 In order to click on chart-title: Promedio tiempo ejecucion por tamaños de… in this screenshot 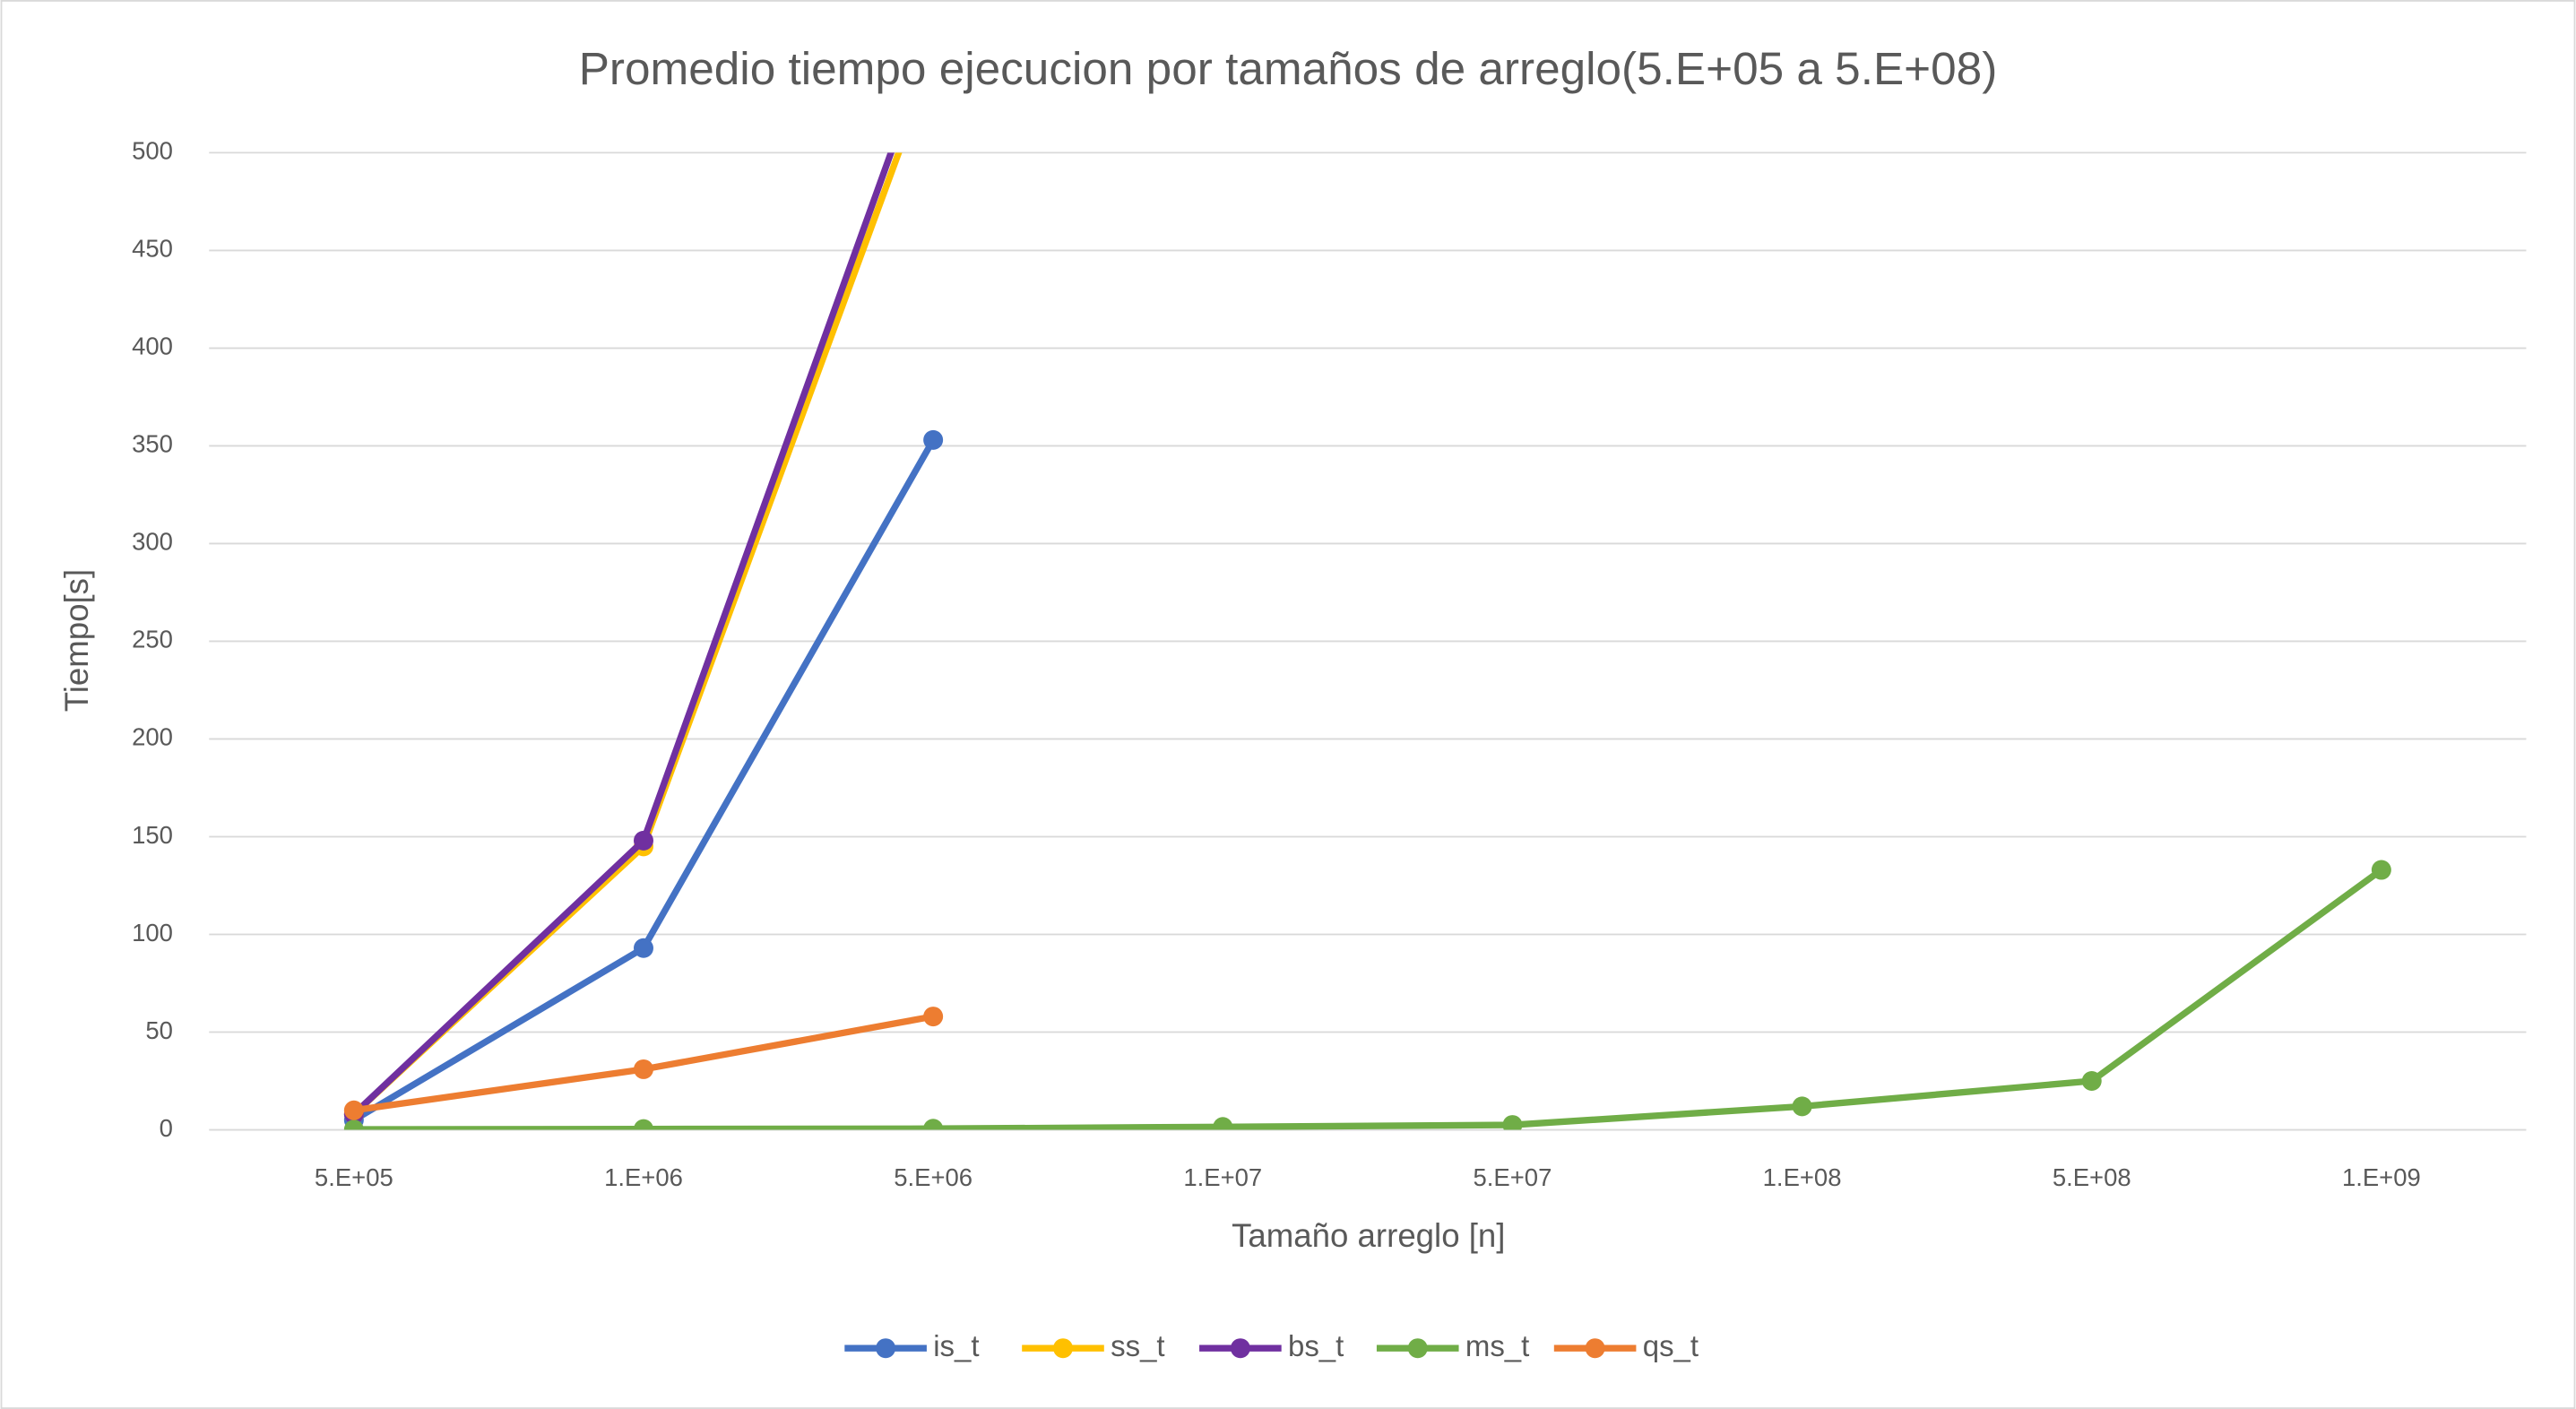, I will do `click(1288, 68)`.